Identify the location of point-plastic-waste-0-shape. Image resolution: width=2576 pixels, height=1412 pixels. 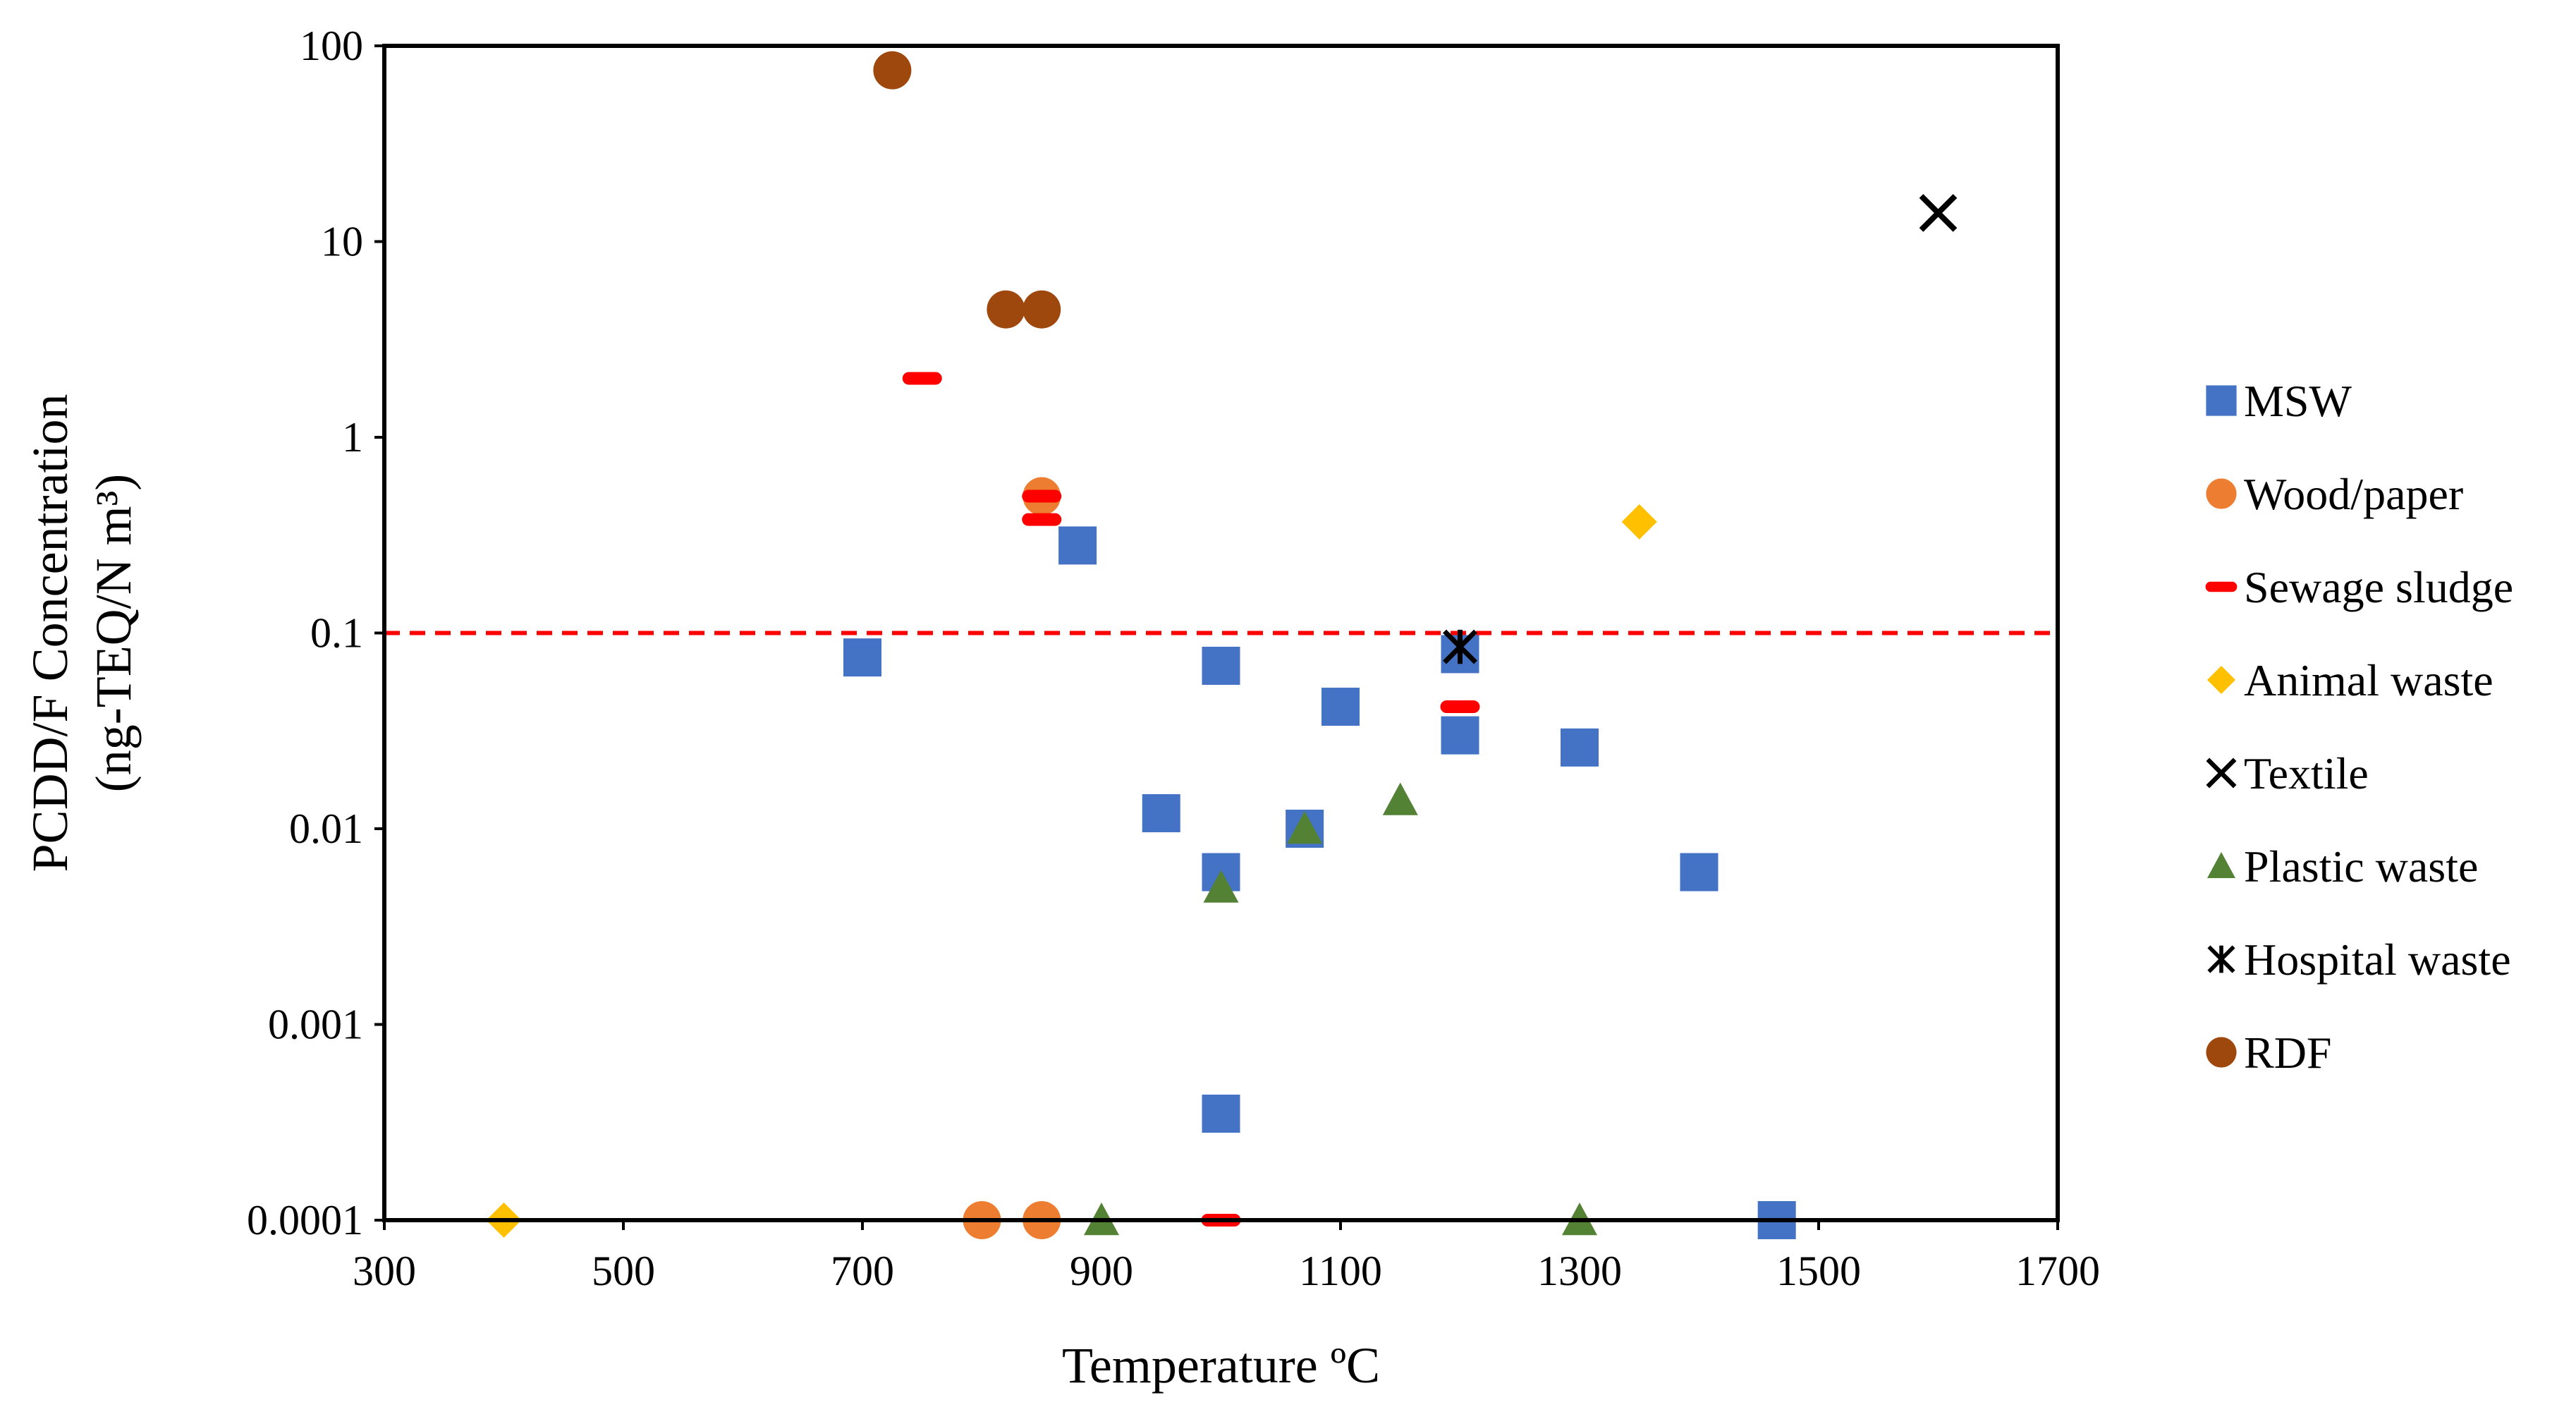
(1400, 798).